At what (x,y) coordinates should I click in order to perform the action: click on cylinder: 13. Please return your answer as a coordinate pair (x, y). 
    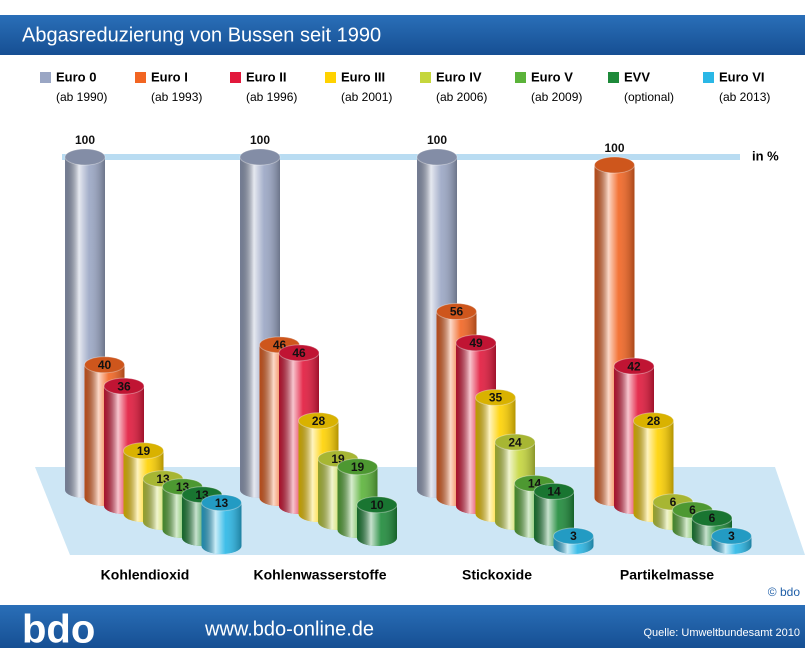
    Looking at the image, I should click on (221, 524).